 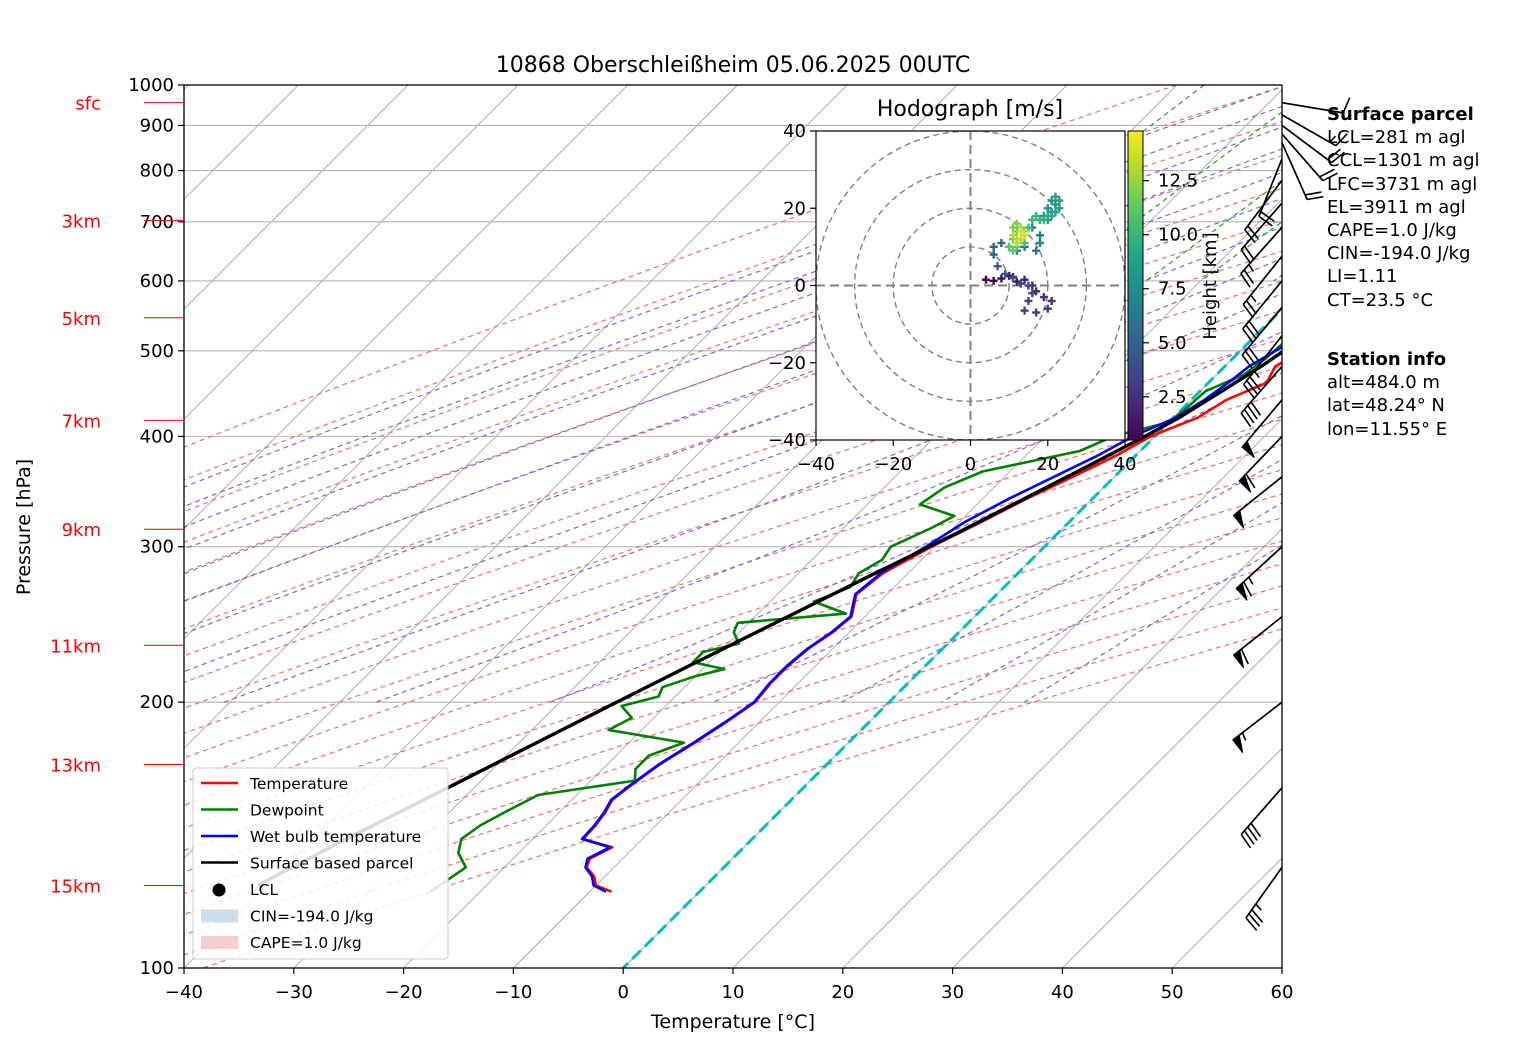 What do you see at coordinates (157, 125) in the screenshot?
I see `y-tick-label: 900` at bounding box center [157, 125].